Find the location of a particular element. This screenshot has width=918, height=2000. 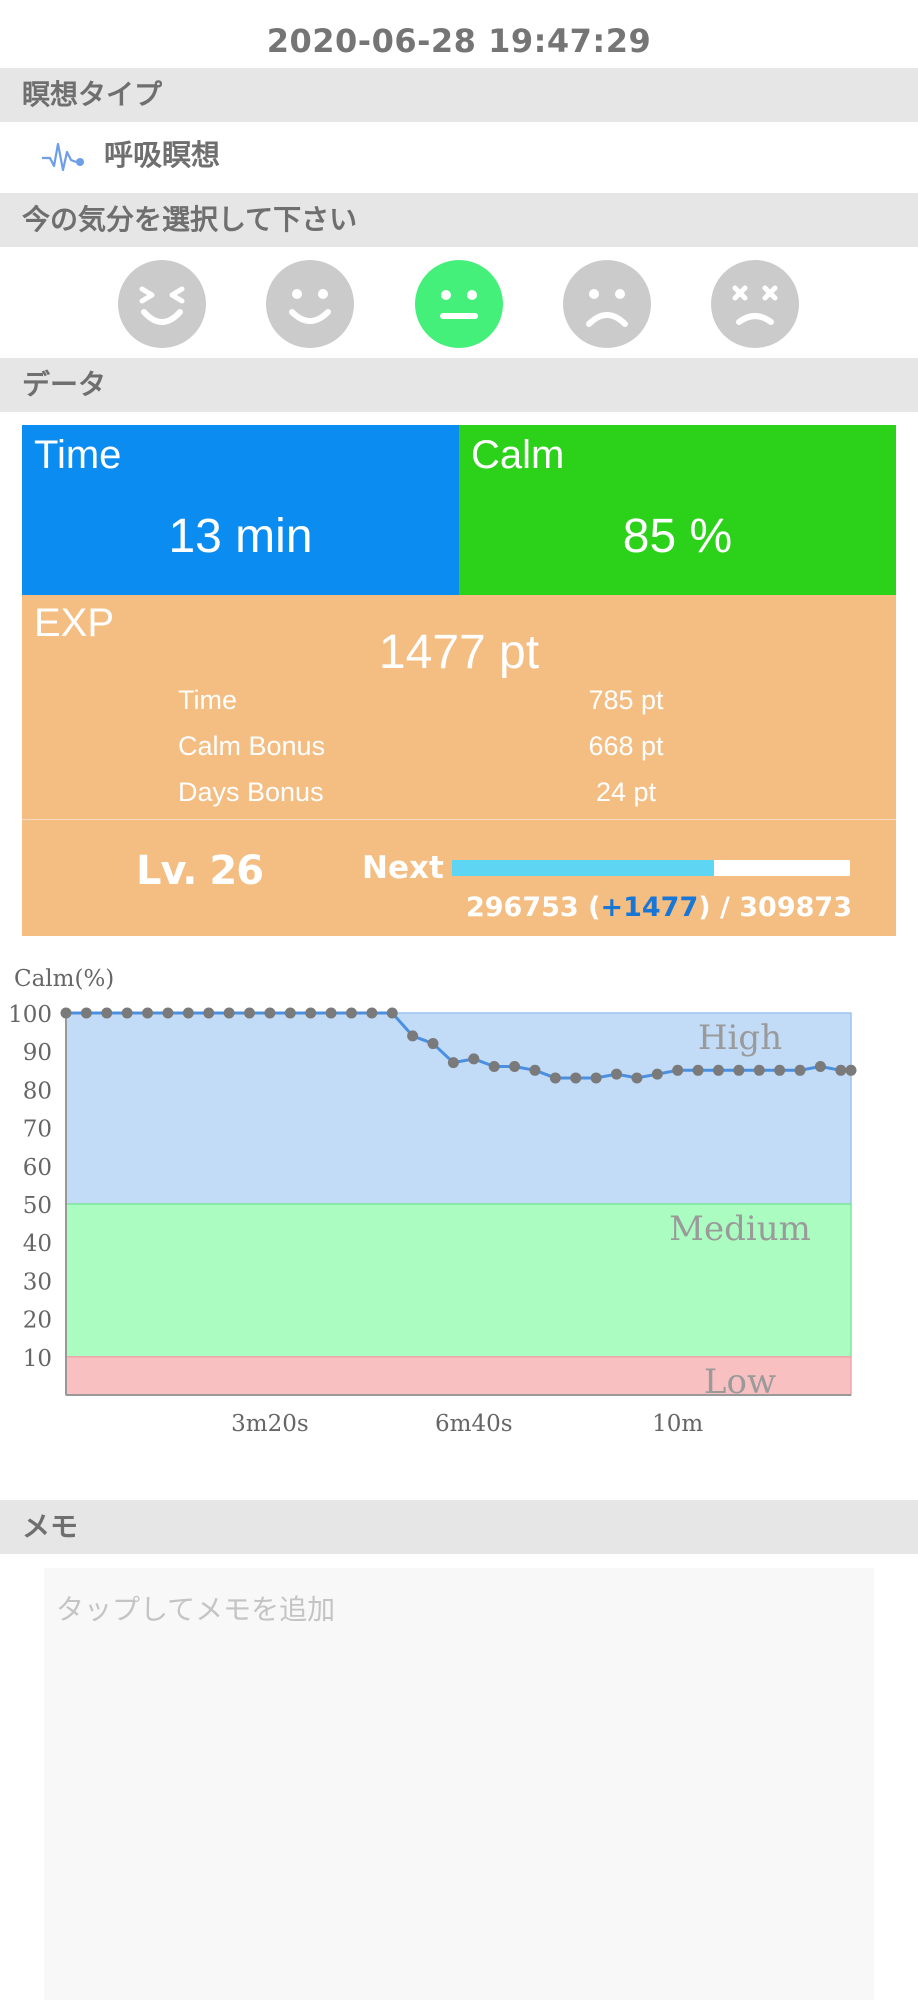

y-tick-label: 90 is located at coordinates (37, 1053).